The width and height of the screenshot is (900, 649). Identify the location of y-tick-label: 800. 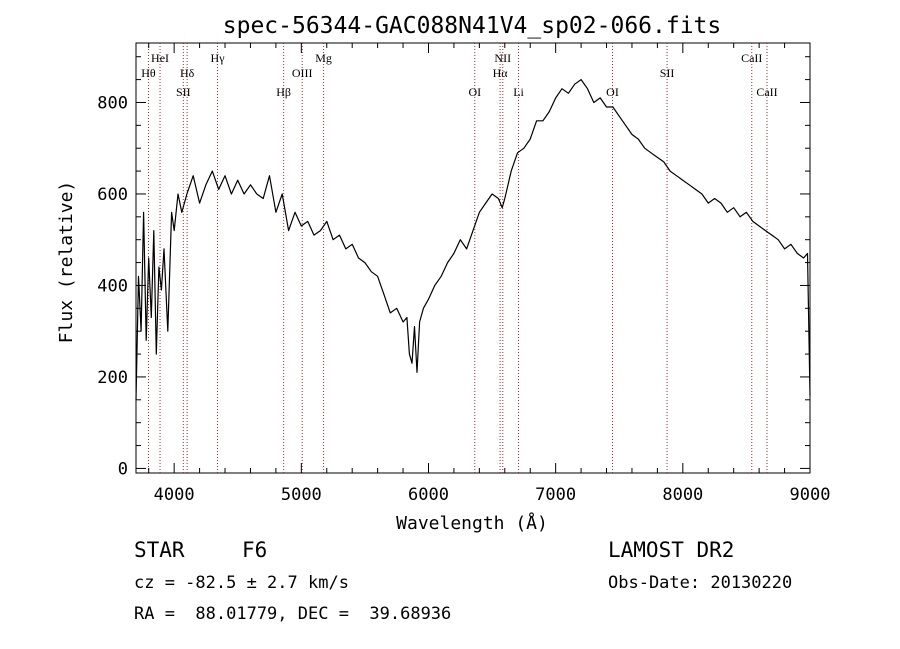
(112, 103).